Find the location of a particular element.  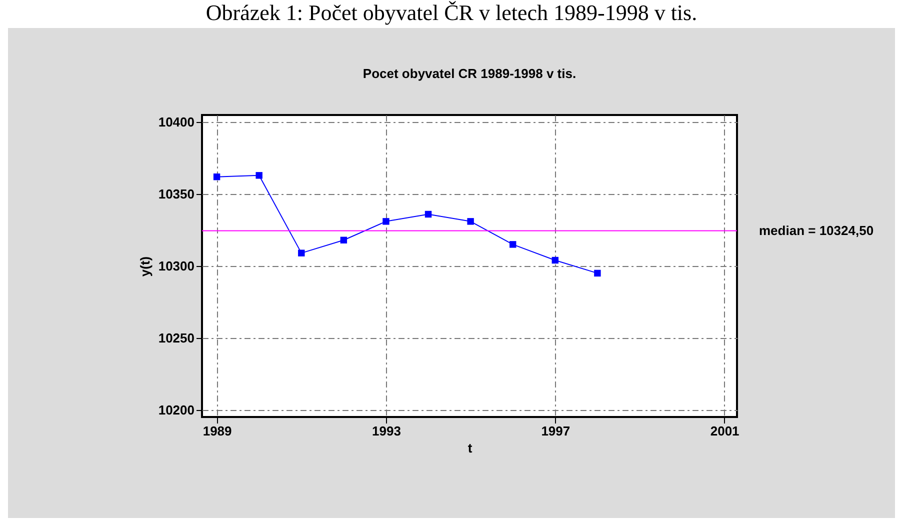

y-tick-label: 10350 is located at coordinates (176, 194).